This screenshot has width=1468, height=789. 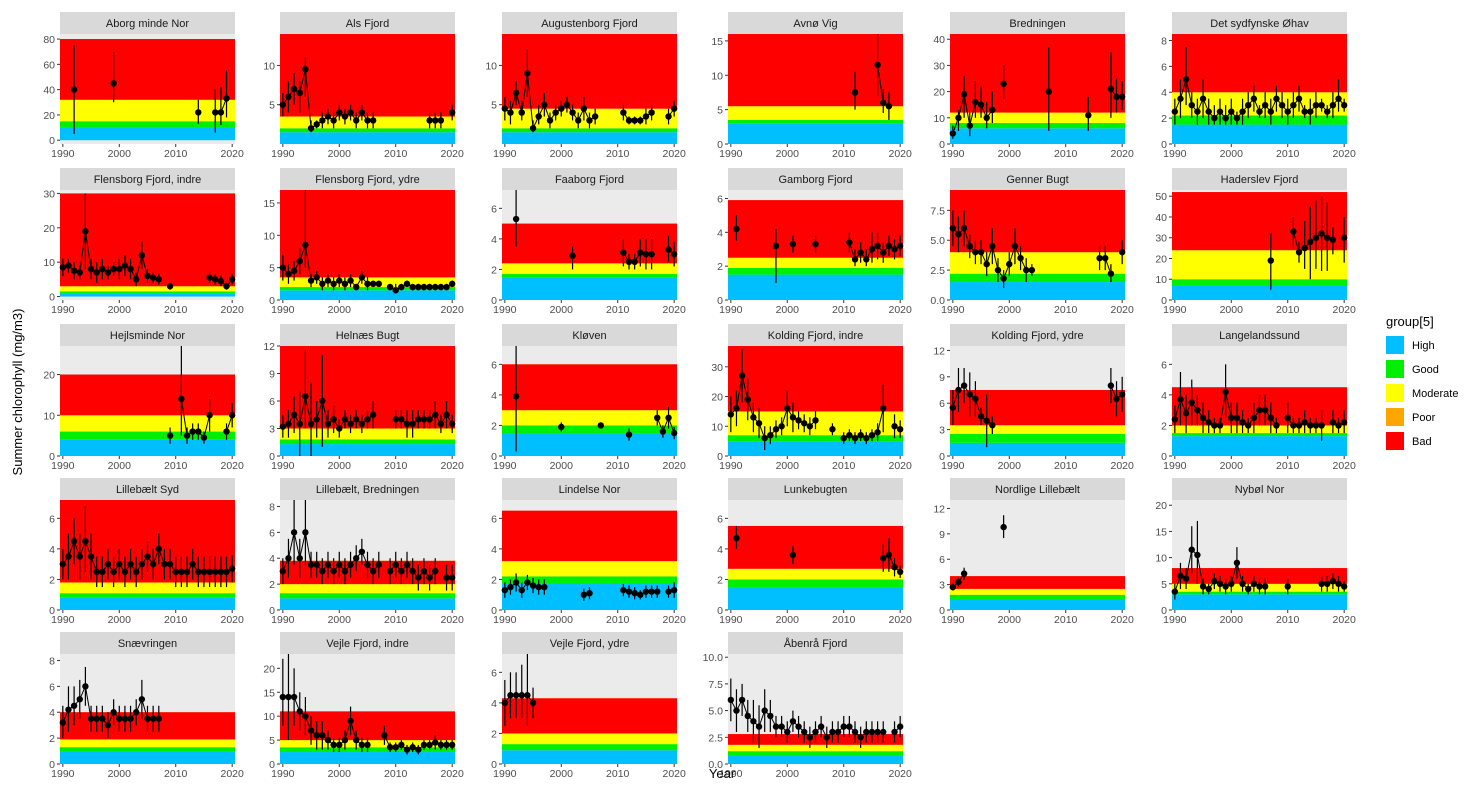 What do you see at coordinates (1395, 345) in the screenshot?
I see `legend-swatch-high` at bounding box center [1395, 345].